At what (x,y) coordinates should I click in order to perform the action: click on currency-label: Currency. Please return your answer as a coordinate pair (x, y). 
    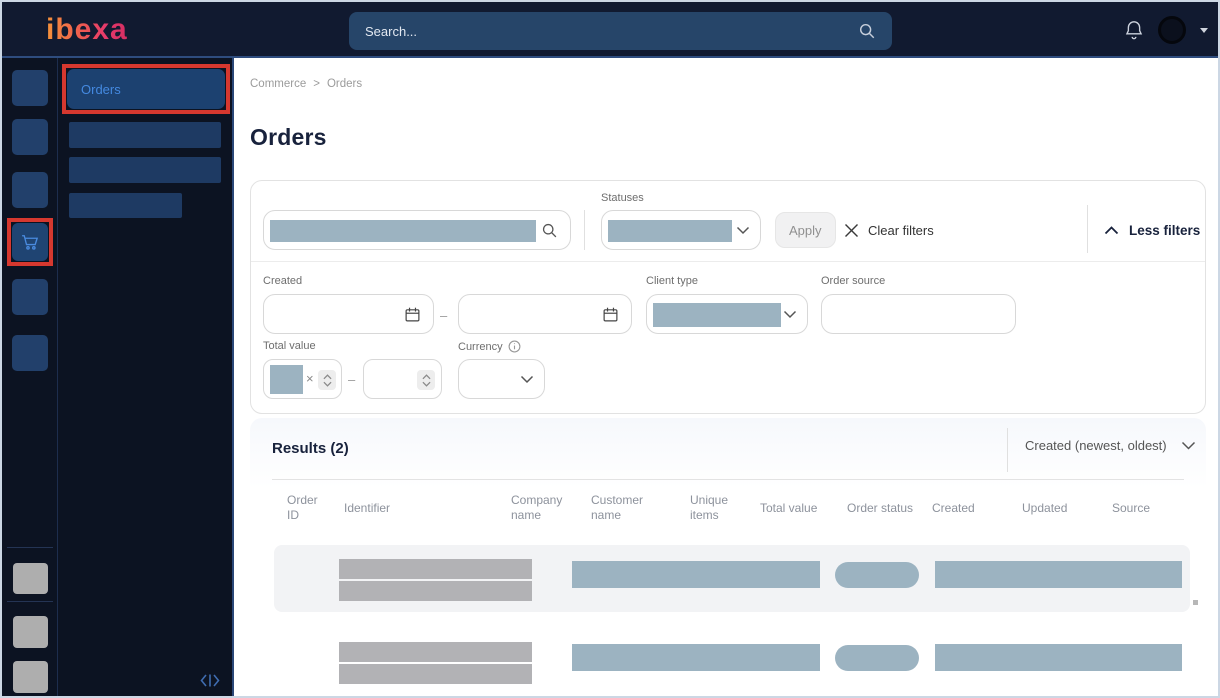
    Looking at the image, I should click on (480, 346).